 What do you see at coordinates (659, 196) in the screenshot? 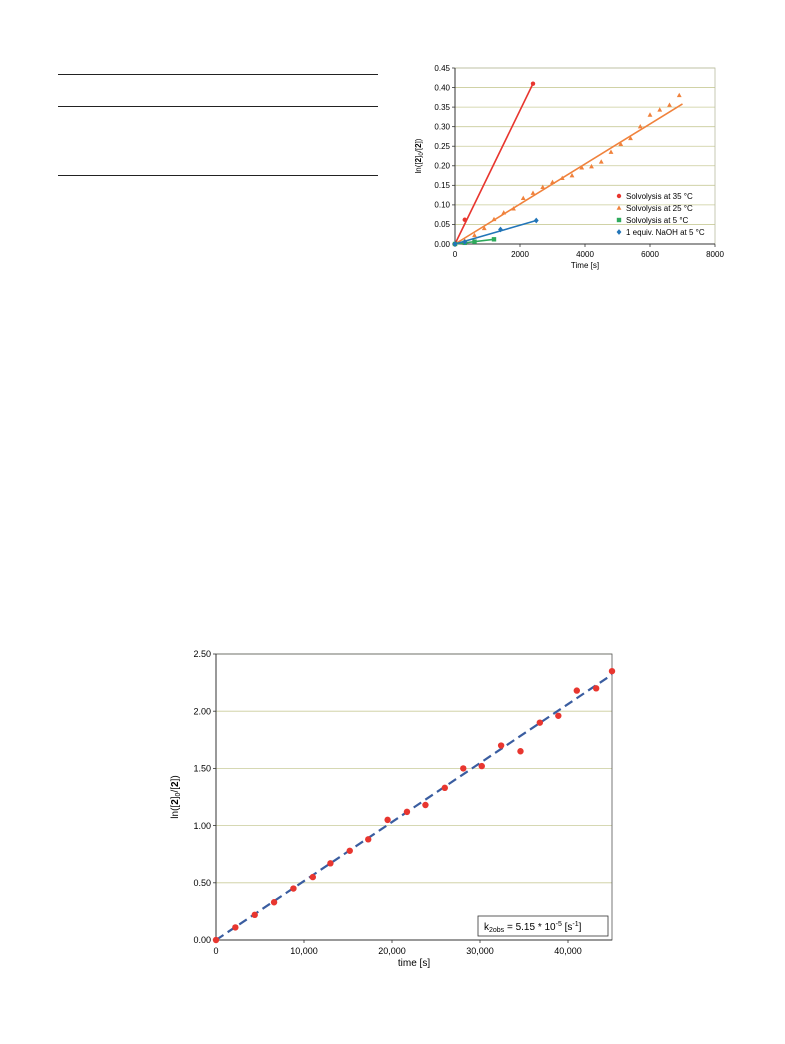
I see `legend-label: Solvolysis at 35 °C` at bounding box center [659, 196].